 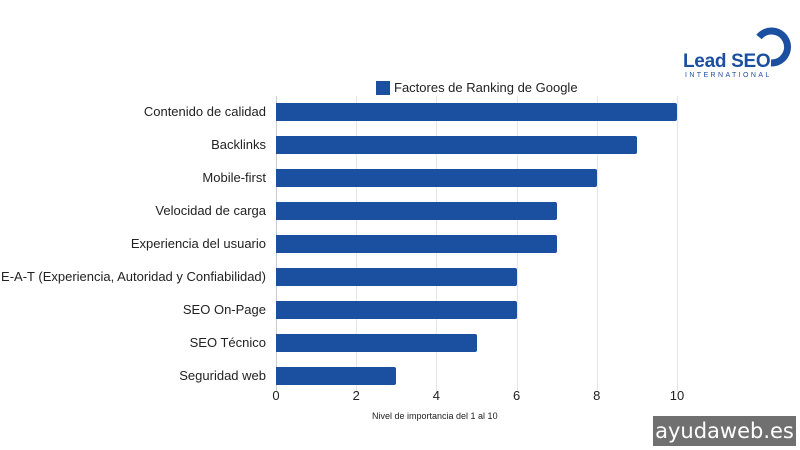 I want to click on logo-ring-icon, so click(x=773, y=47).